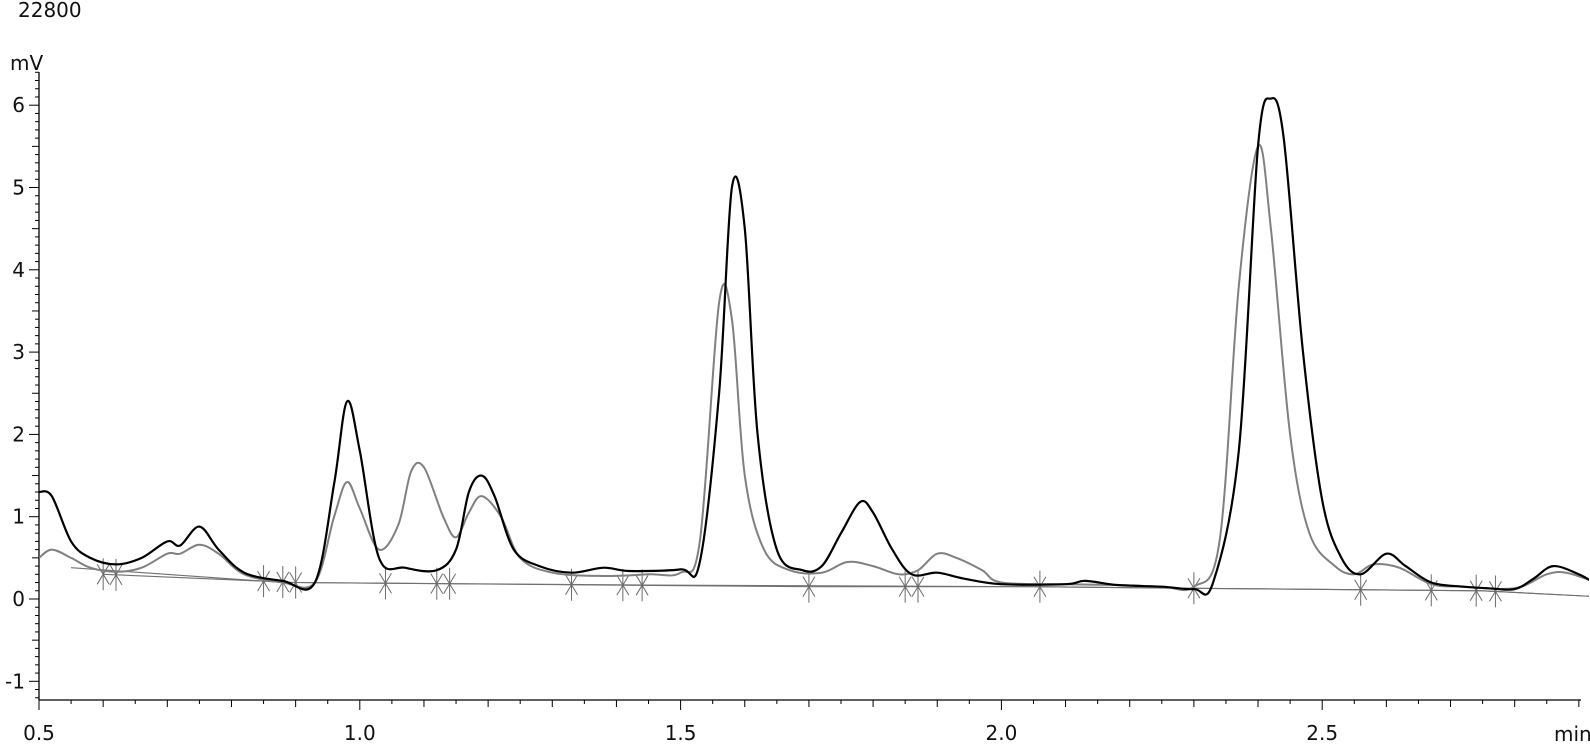  Describe the element at coordinates (18, 517) in the screenshot. I see `y-tick-label: 1` at that location.